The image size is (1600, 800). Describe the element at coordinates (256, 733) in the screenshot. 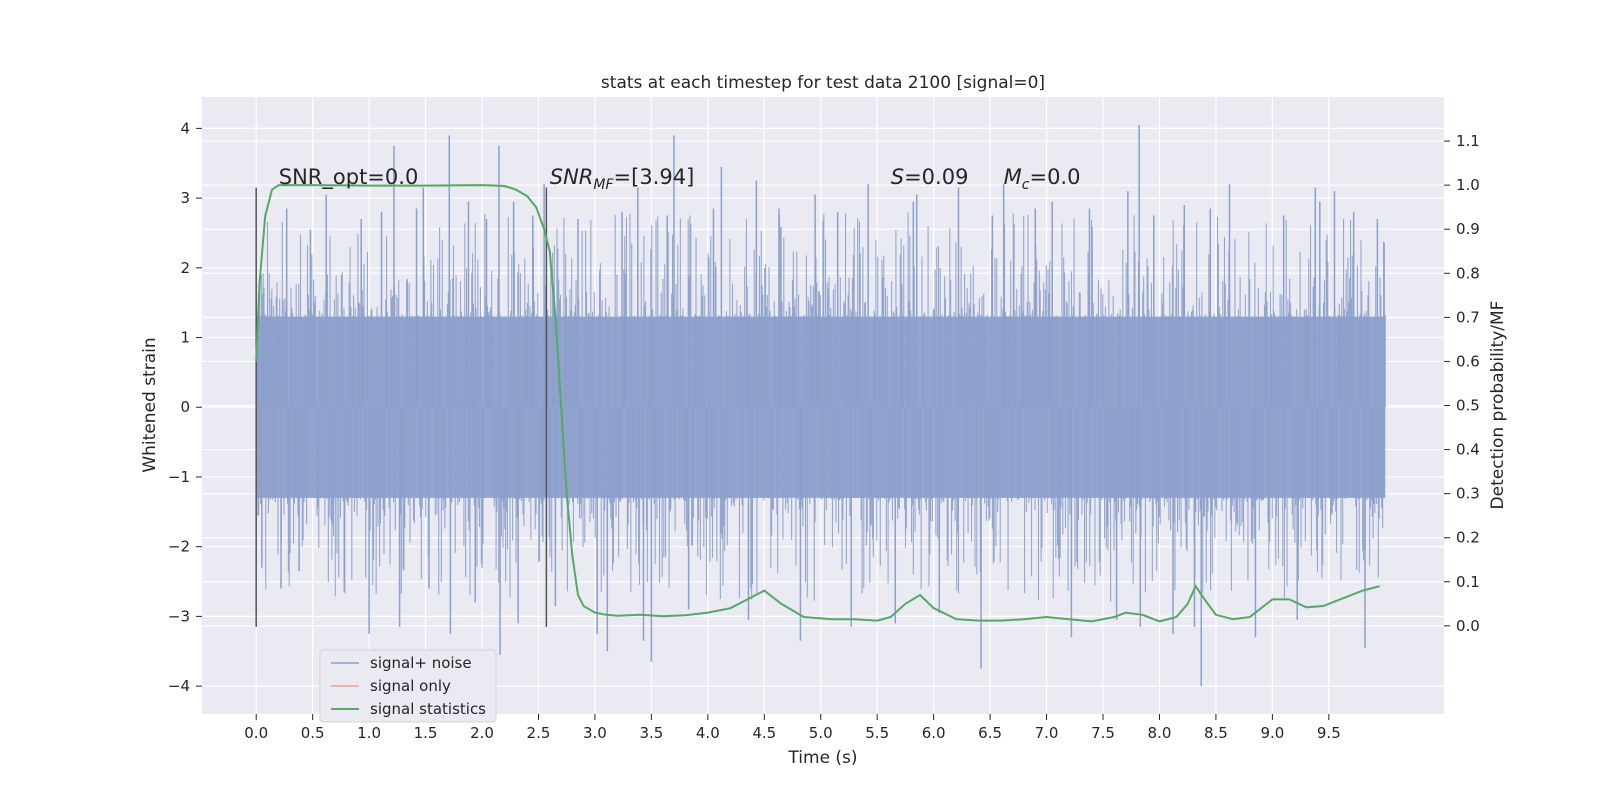

I see `x-tick-label-0: 0.0` at that location.